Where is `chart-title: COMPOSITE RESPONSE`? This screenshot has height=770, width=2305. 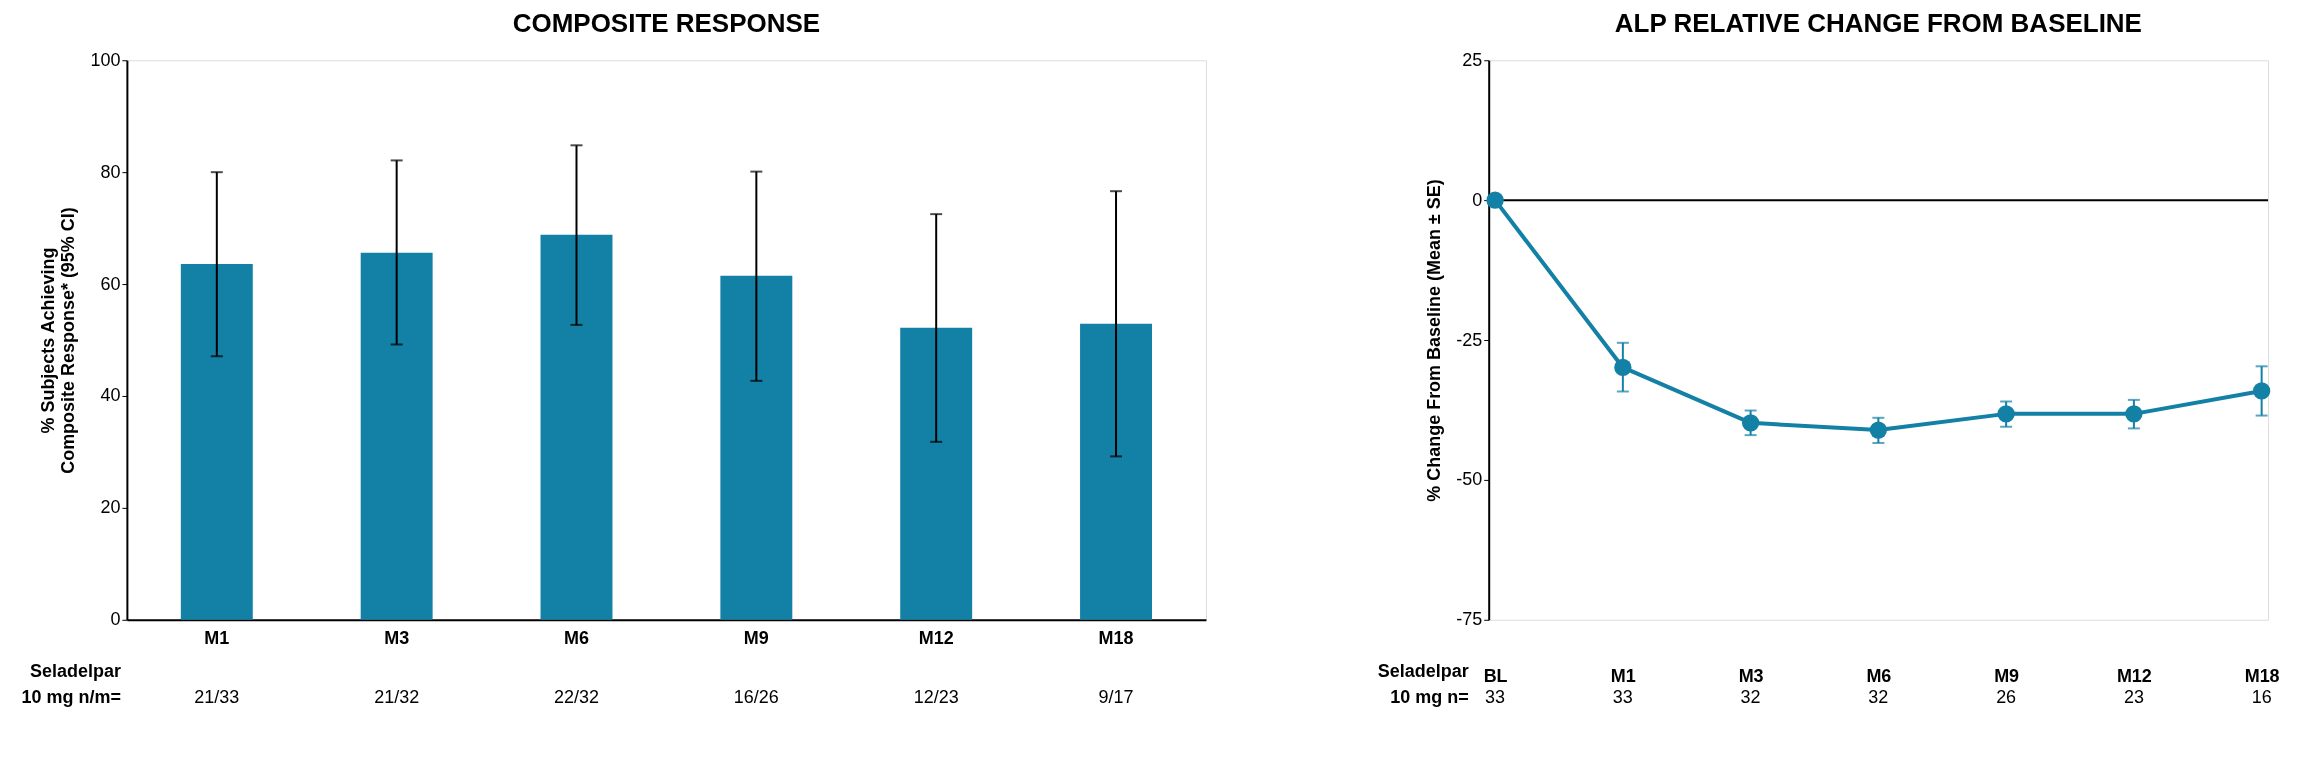 chart-title: COMPOSITE RESPONSE is located at coordinates (666, 23).